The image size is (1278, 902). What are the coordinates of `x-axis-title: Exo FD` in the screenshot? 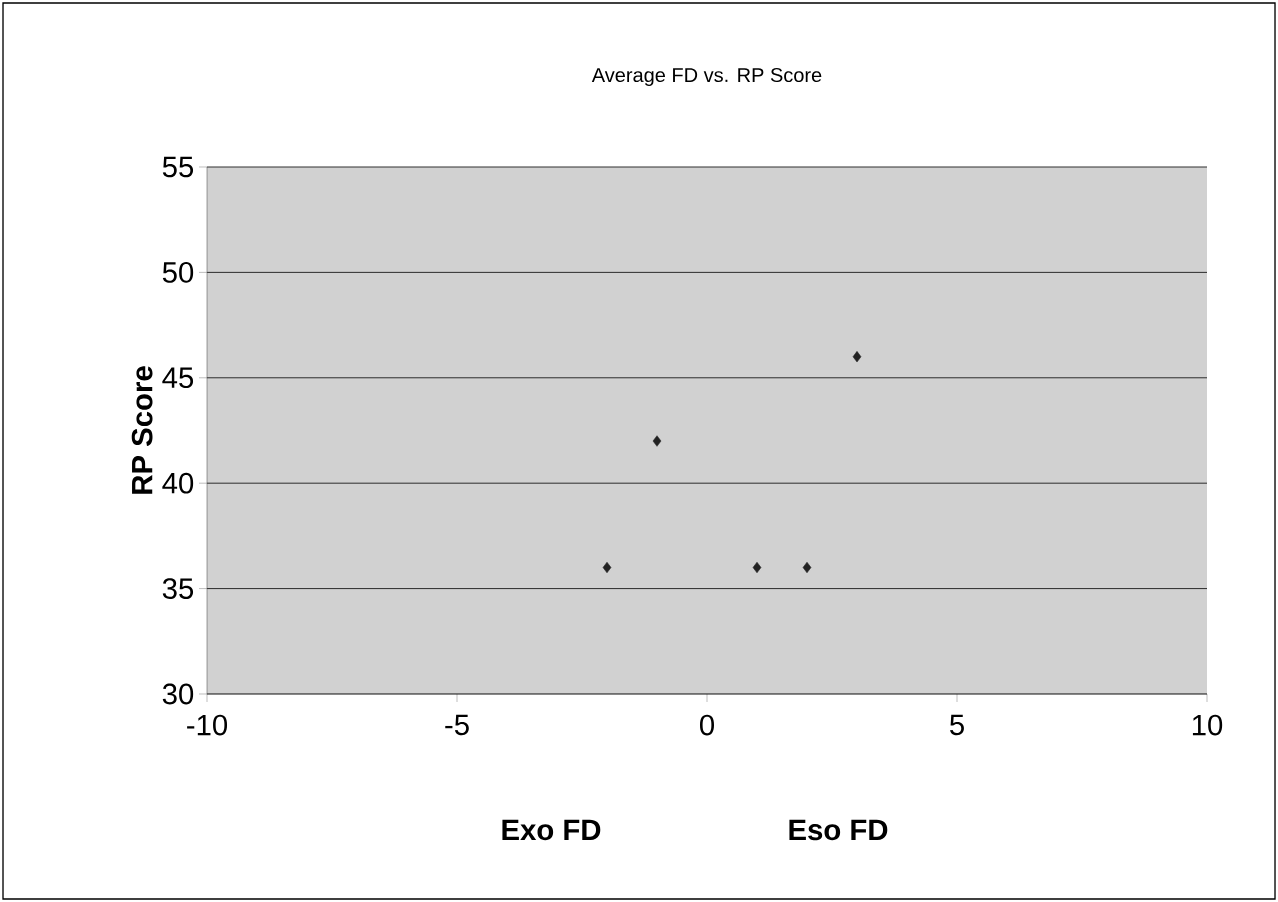 It's located at (551, 830).